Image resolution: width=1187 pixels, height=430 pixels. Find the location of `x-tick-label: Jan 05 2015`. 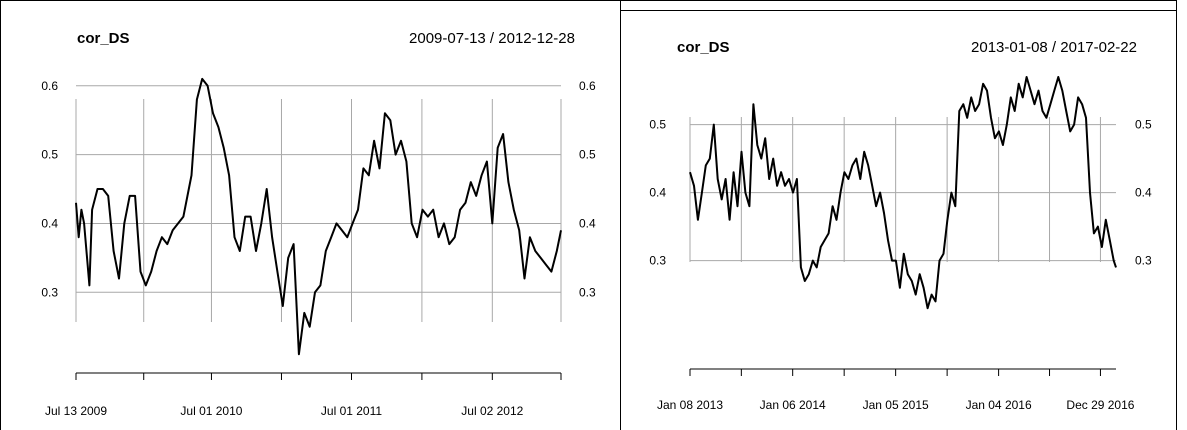

x-tick-label: Jan 05 2015 is located at coordinates (896, 405).